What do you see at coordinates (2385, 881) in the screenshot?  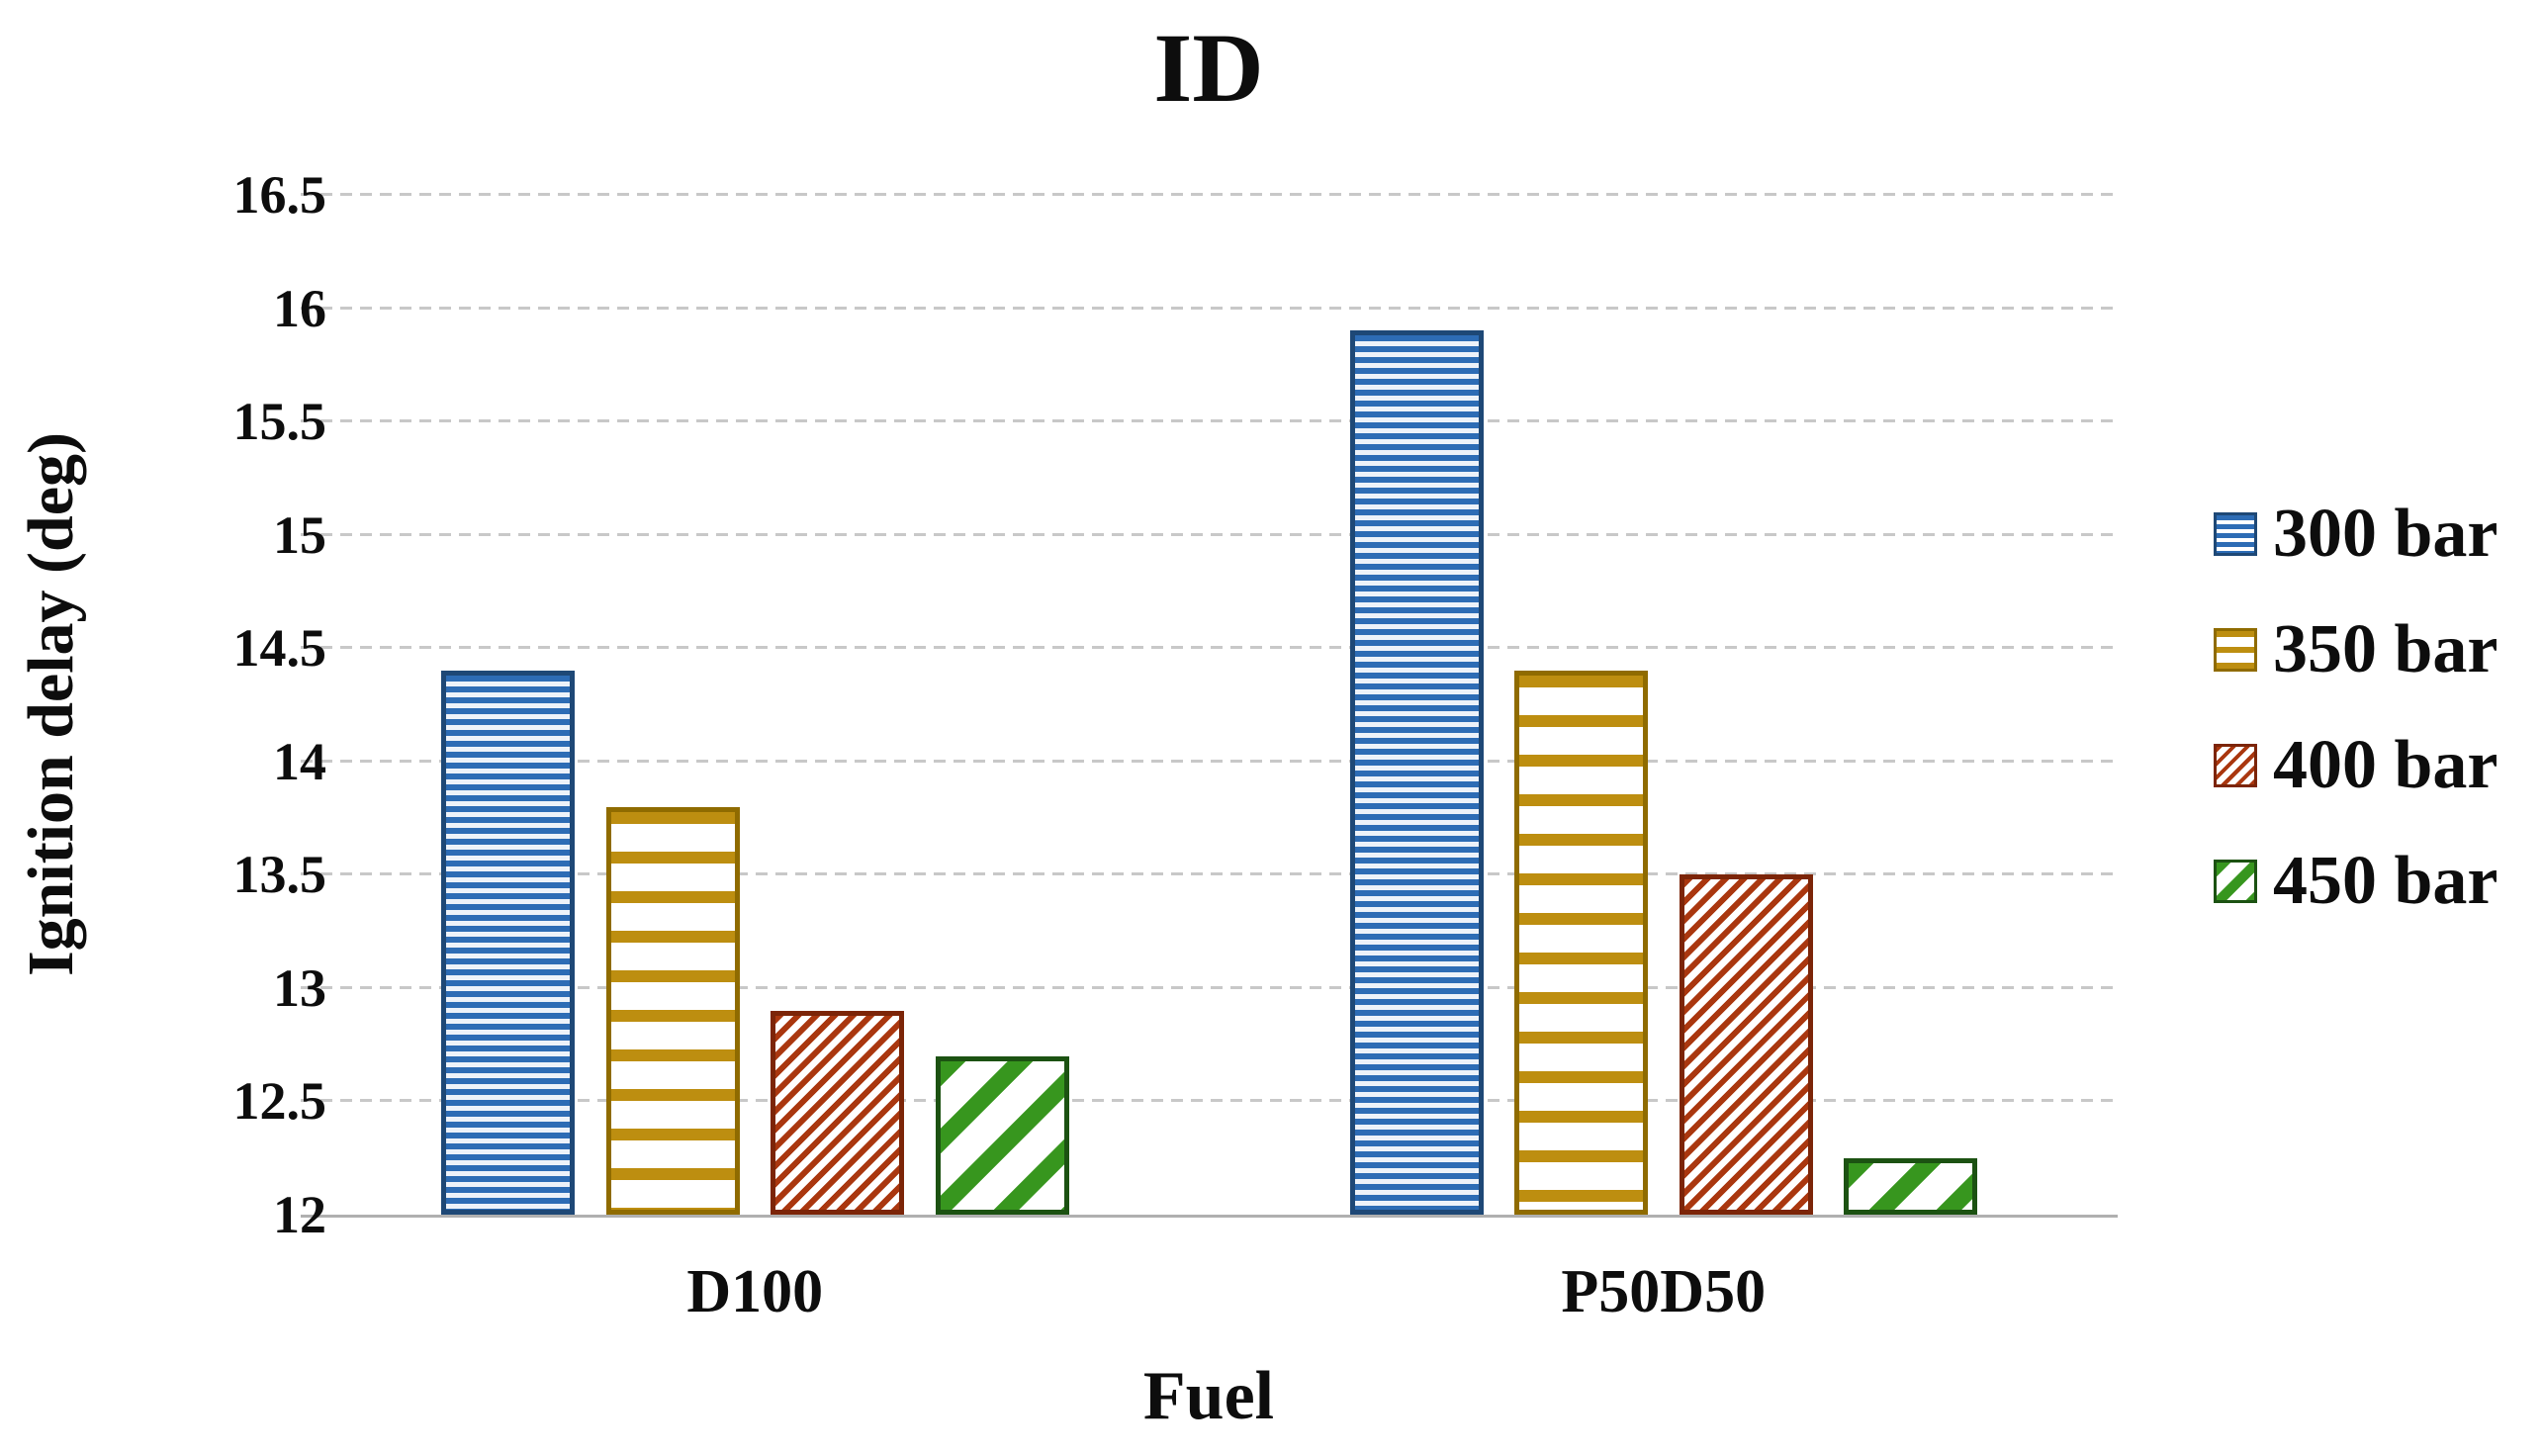 I see `legend-label: 450 bar` at bounding box center [2385, 881].